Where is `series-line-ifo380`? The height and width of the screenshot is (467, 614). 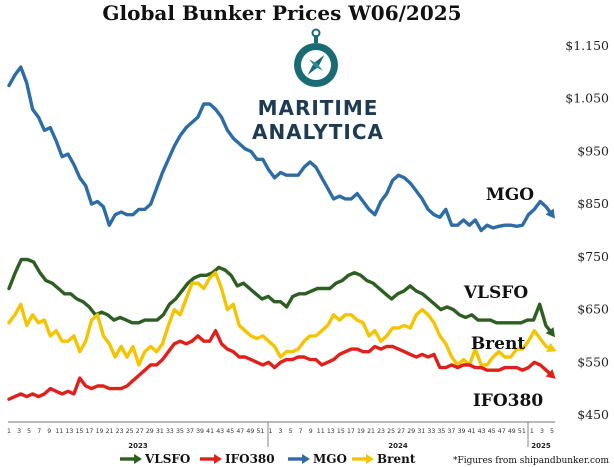 series-line-ifo380 is located at coordinates (280, 365).